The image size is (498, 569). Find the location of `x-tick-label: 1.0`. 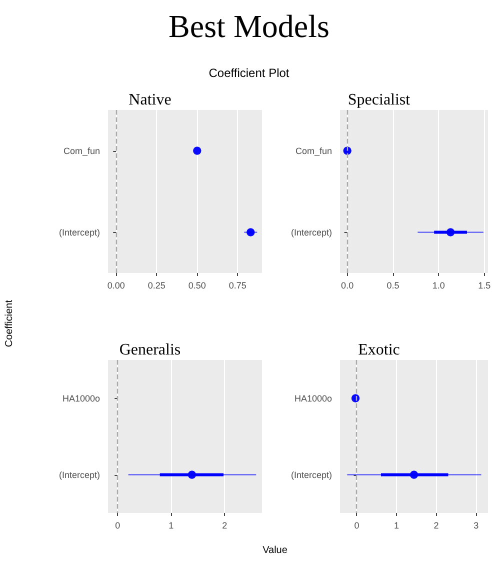

x-tick-label: 1.0 is located at coordinates (438, 285).